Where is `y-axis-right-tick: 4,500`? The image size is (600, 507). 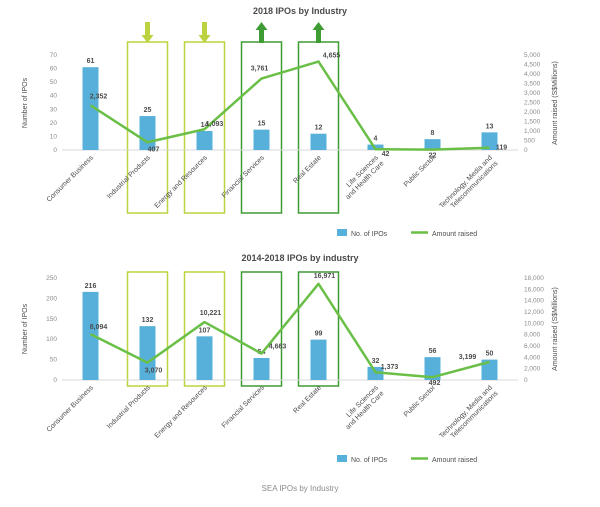 y-axis-right-tick: 4,500 is located at coordinates (532, 65).